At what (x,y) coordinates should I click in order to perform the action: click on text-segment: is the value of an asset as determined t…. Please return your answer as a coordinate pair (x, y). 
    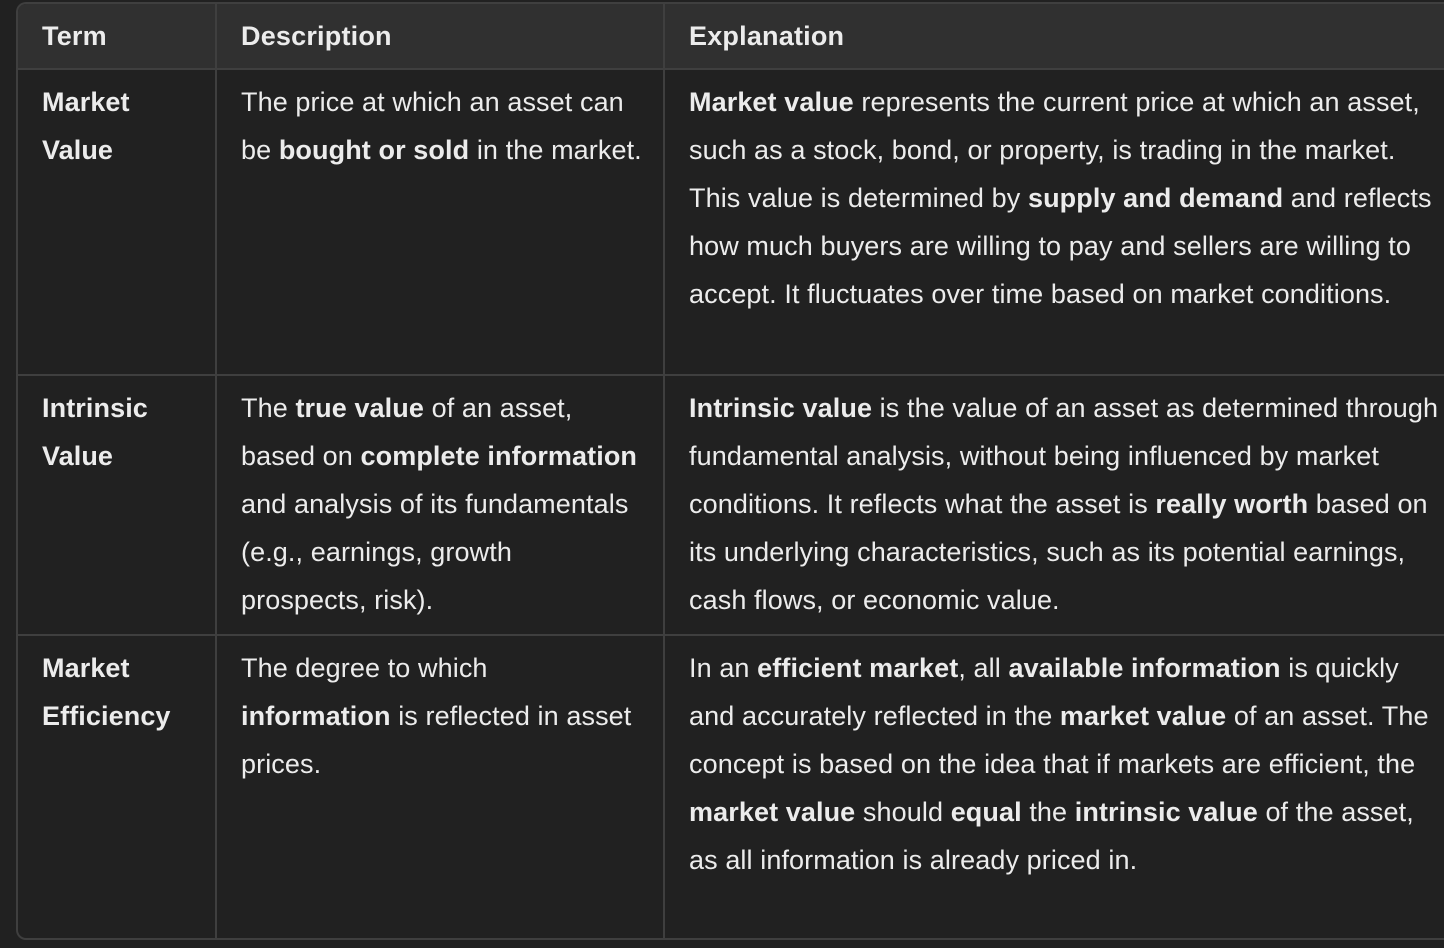
    Looking at the image, I should click on (1064, 456).